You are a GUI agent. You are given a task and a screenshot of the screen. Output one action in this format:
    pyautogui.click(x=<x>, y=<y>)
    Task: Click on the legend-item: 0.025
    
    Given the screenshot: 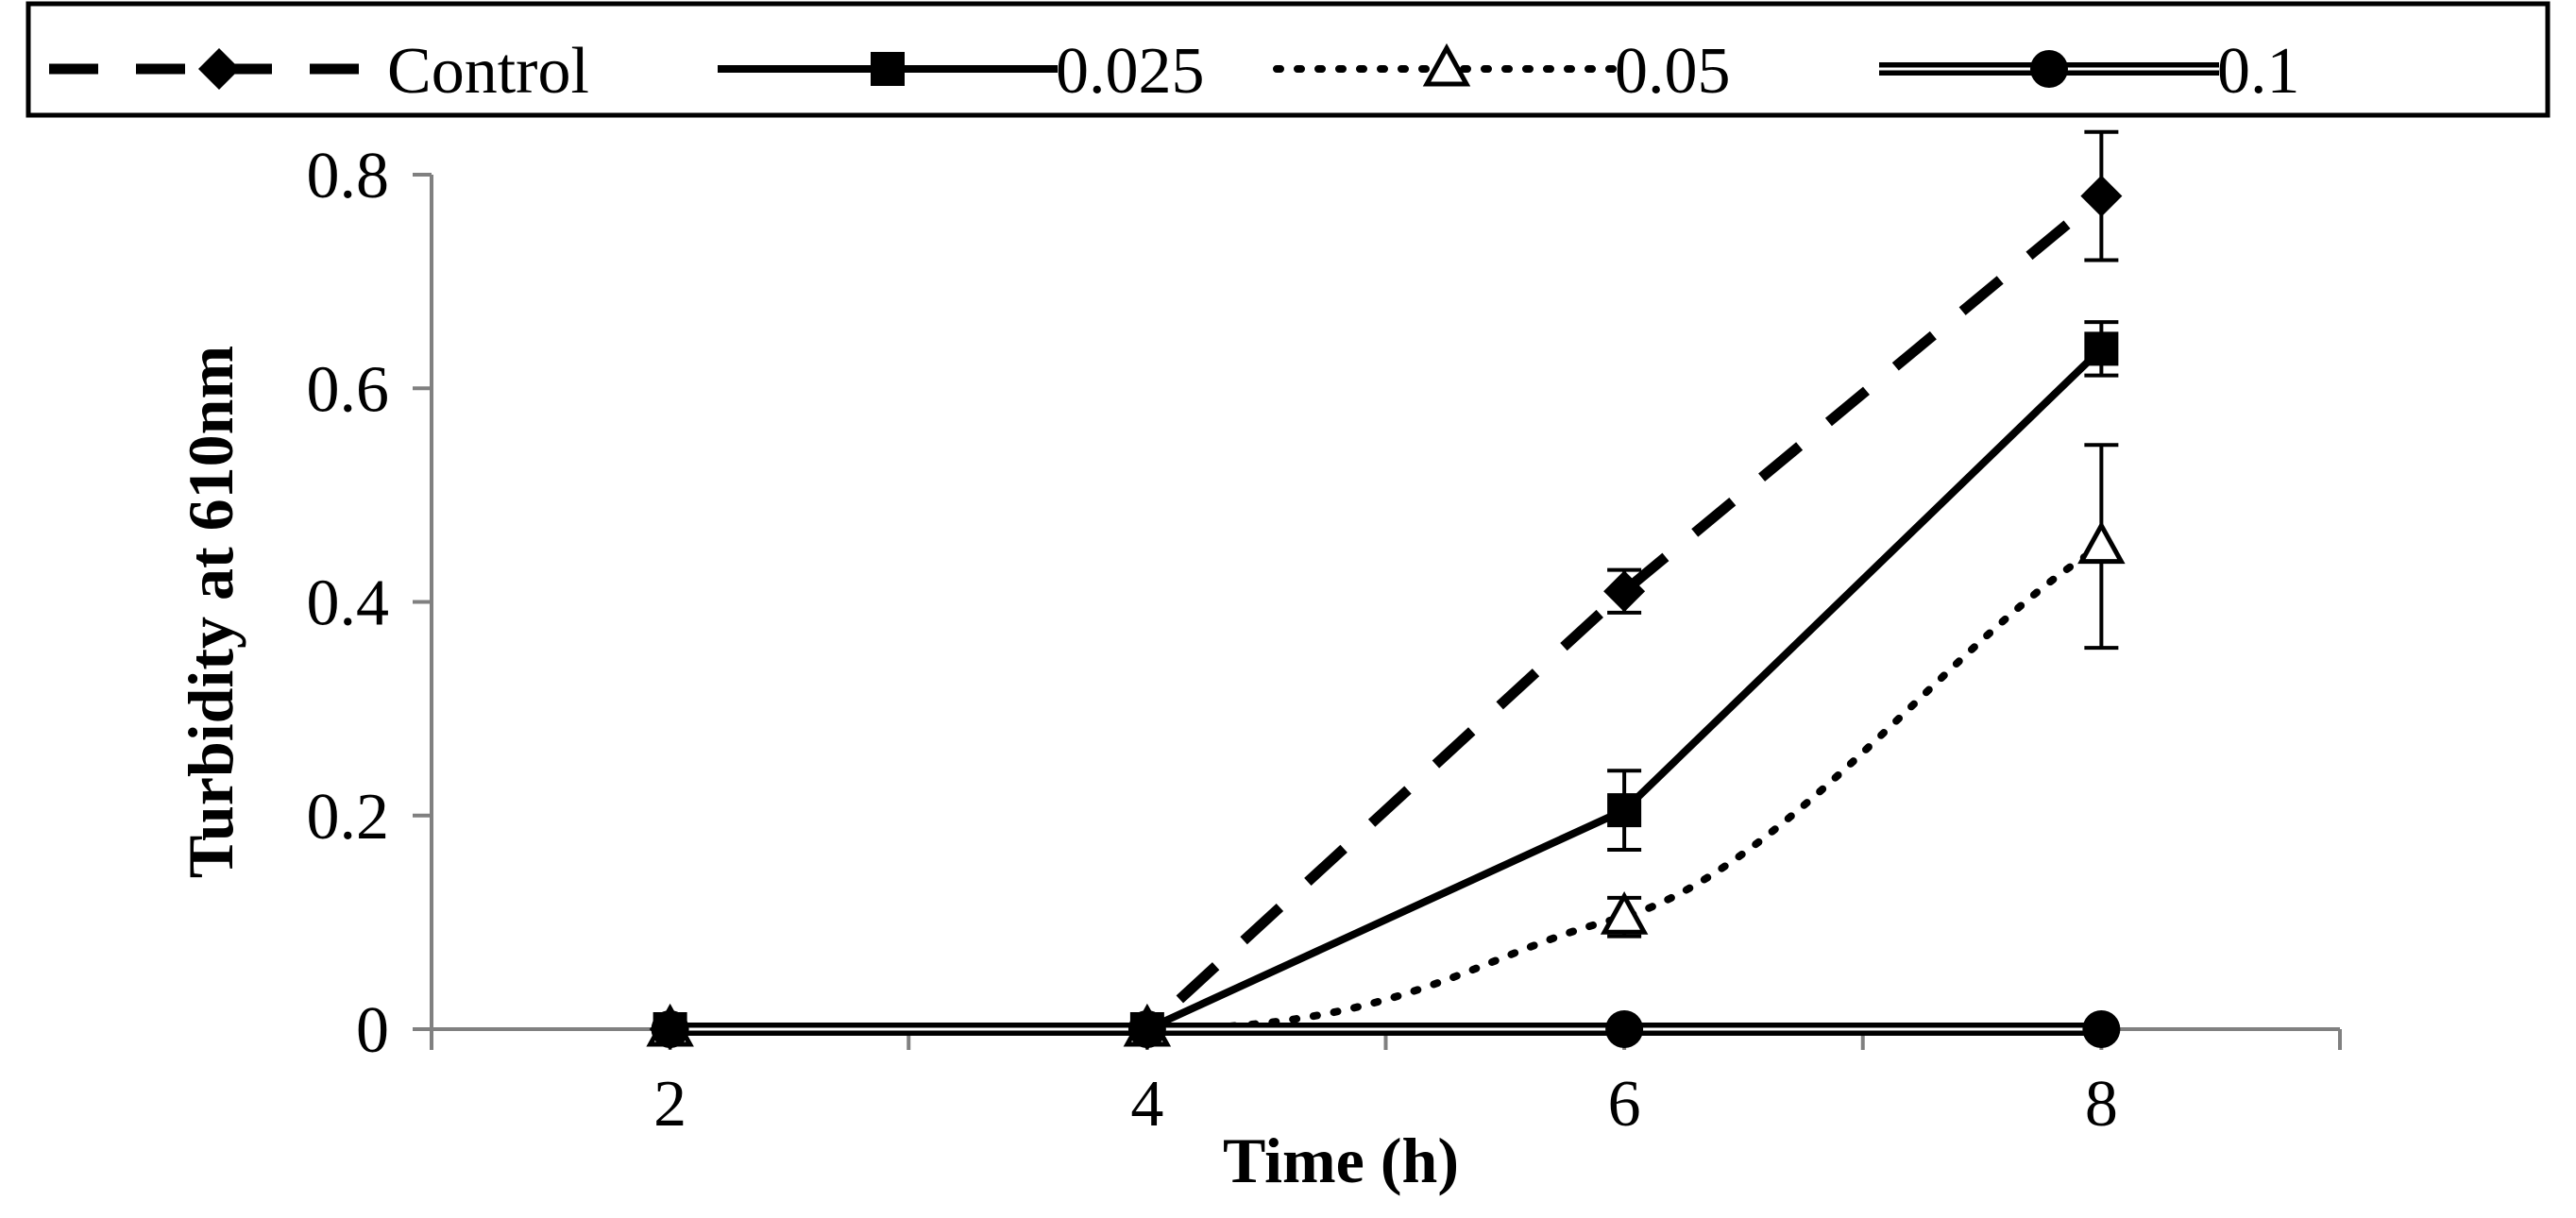 What is the action you would take?
    pyautogui.click(x=961, y=71)
    